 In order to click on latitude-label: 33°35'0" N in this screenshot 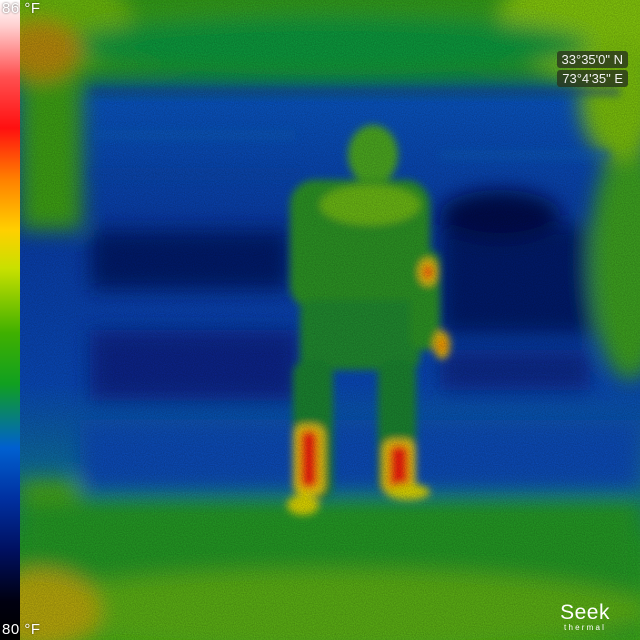, I will do `click(592, 59)`.